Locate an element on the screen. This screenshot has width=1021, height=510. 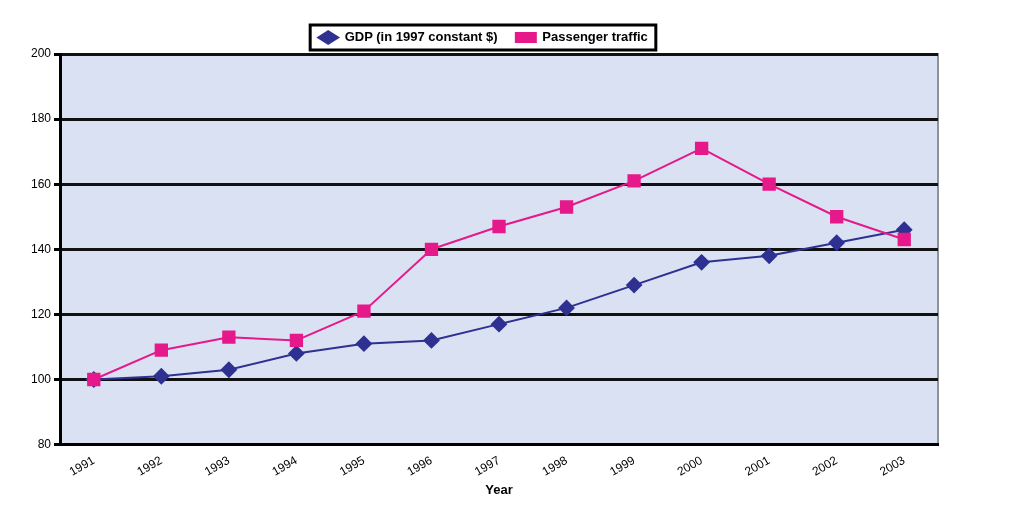
x-tick-label: 1998 is located at coordinates (554, 466).